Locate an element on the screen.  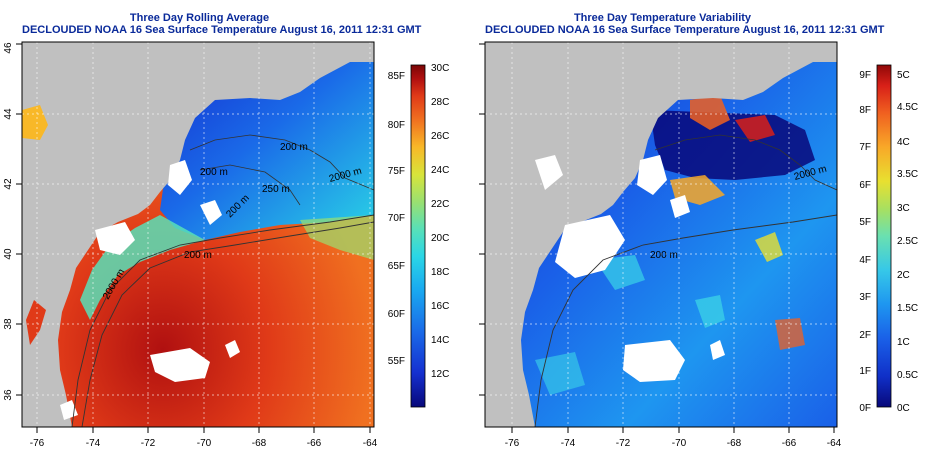
right-contour-label: 200 m is located at coordinates (664, 255).